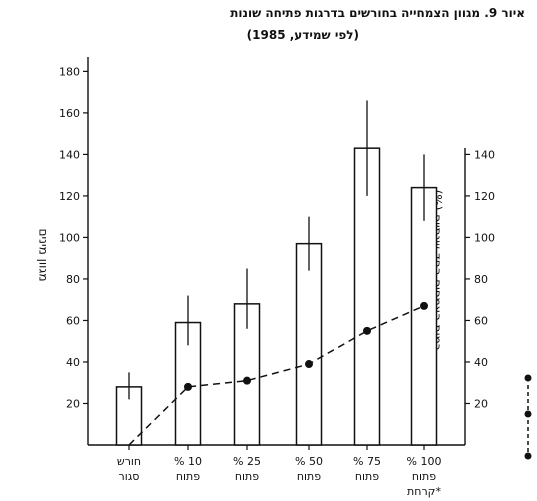 The height and width of the screenshot is (501, 537). What do you see at coordinates (129, 476) in the screenshot?
I see `x-tick-label: סגור` at bounding box center [129, 476].